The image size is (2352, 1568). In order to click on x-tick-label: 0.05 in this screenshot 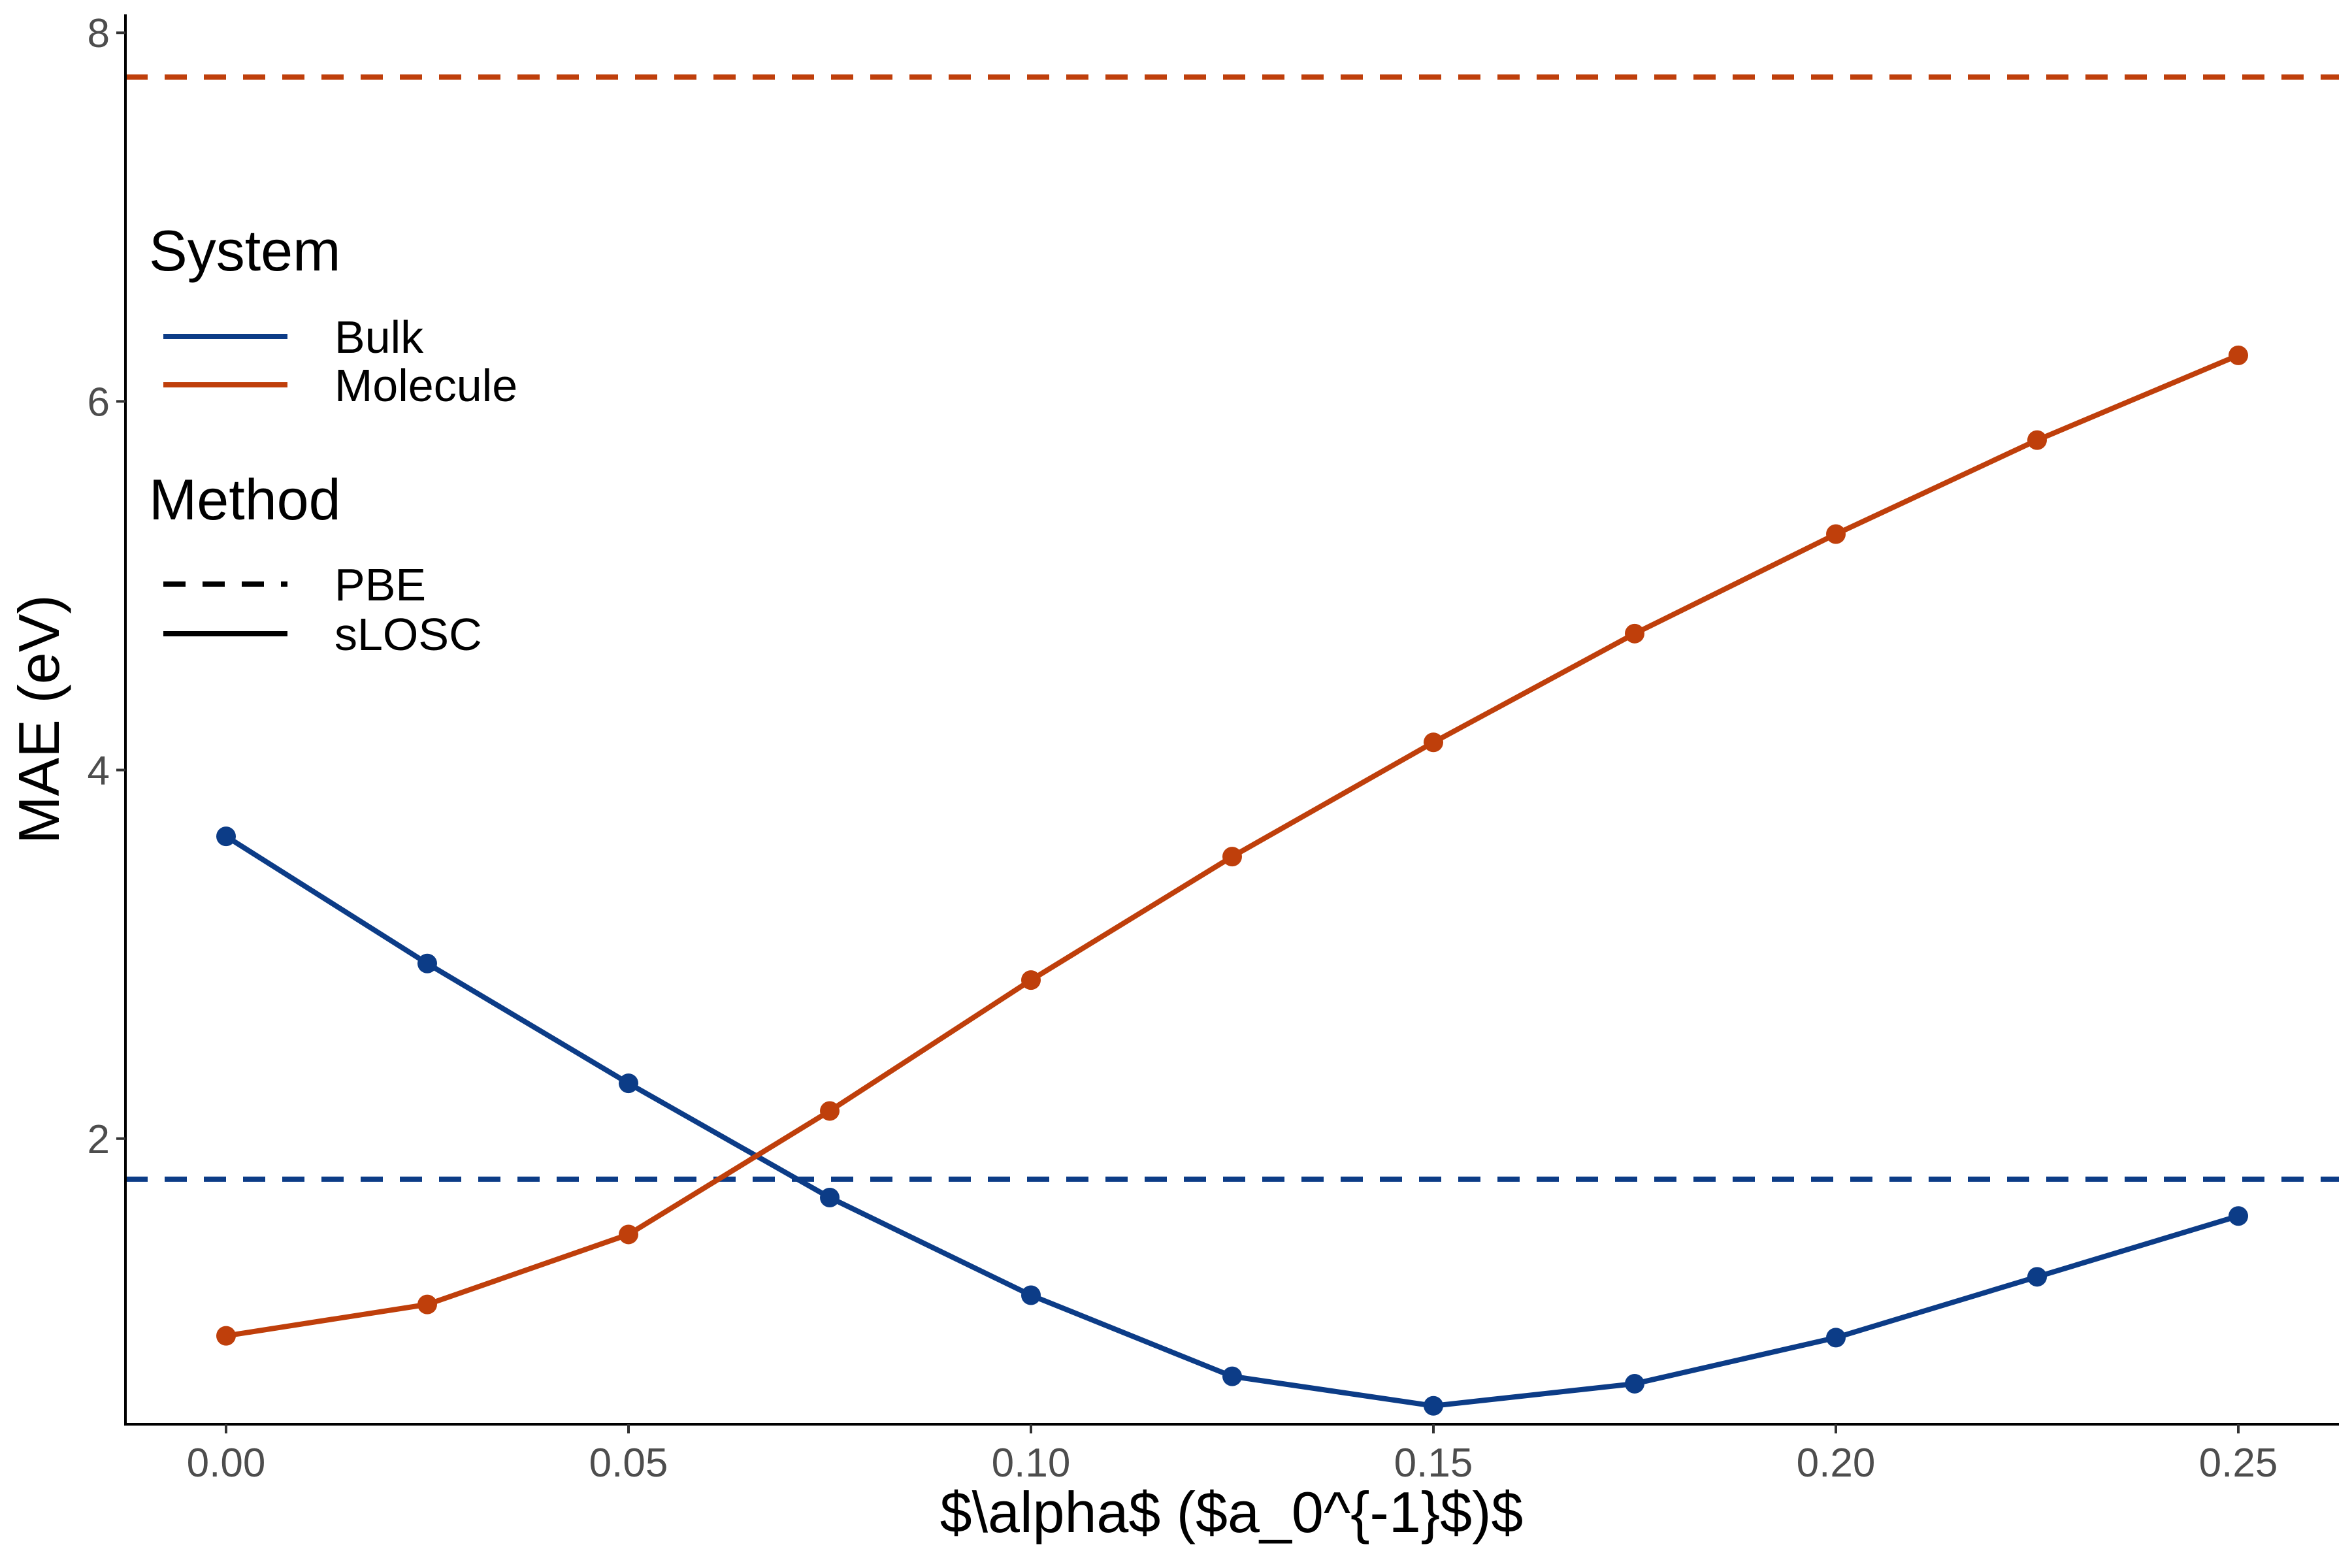, I will do `click(628, 1463)`.